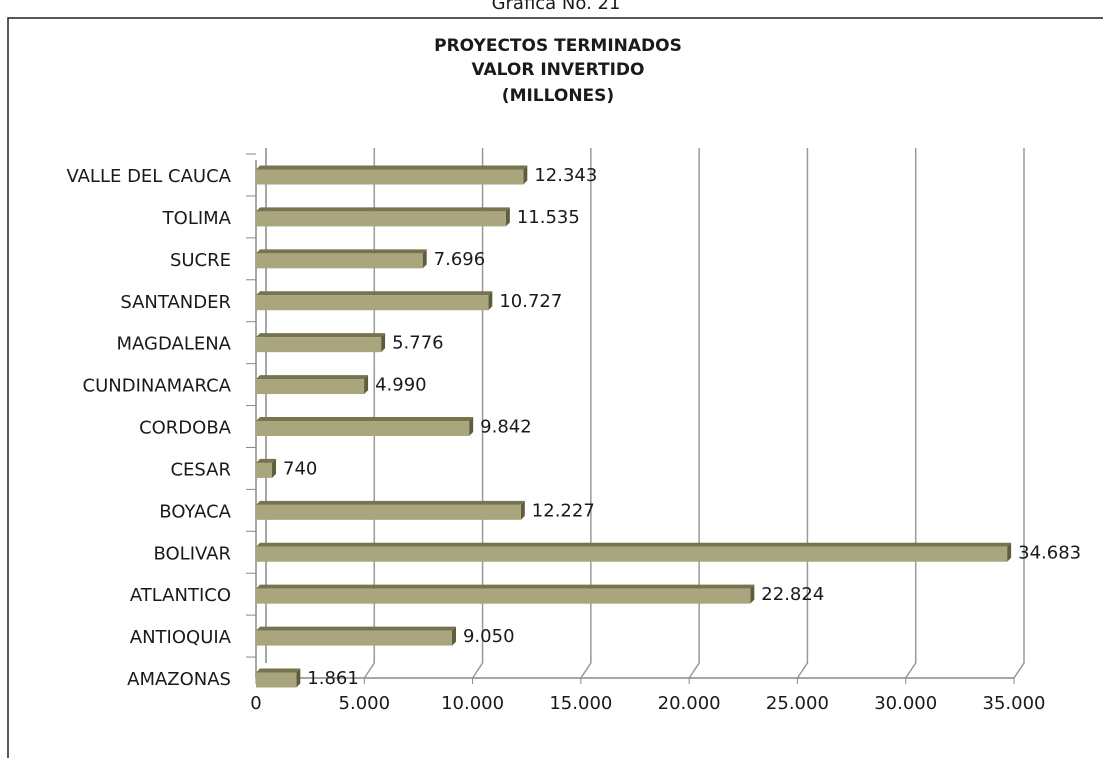  I want to click on x-tick-label: 20.000, so click(689, 703).